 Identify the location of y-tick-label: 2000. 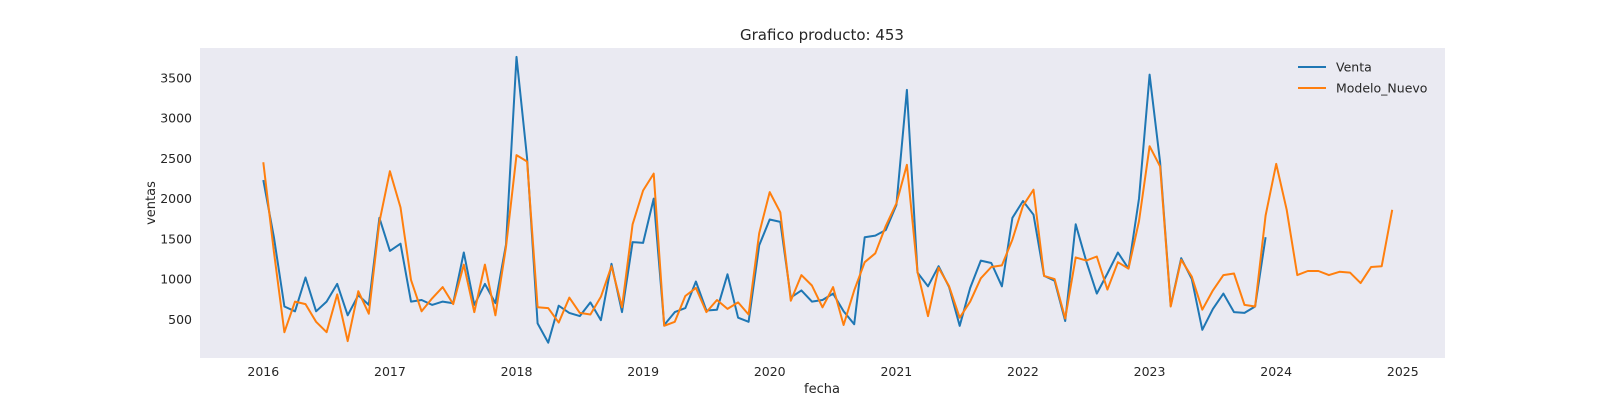
(176, 198).